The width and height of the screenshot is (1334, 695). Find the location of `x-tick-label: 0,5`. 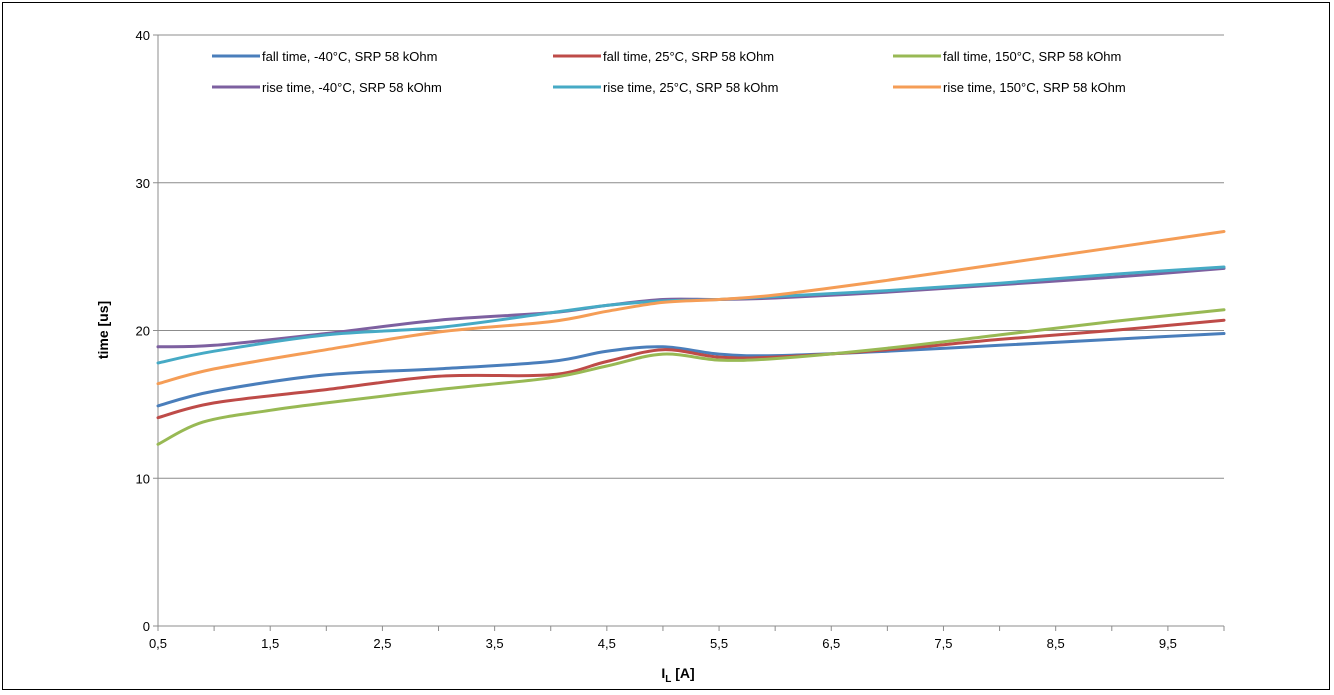

x-tick-label: 0,5 is located at coordinates (158, 643).